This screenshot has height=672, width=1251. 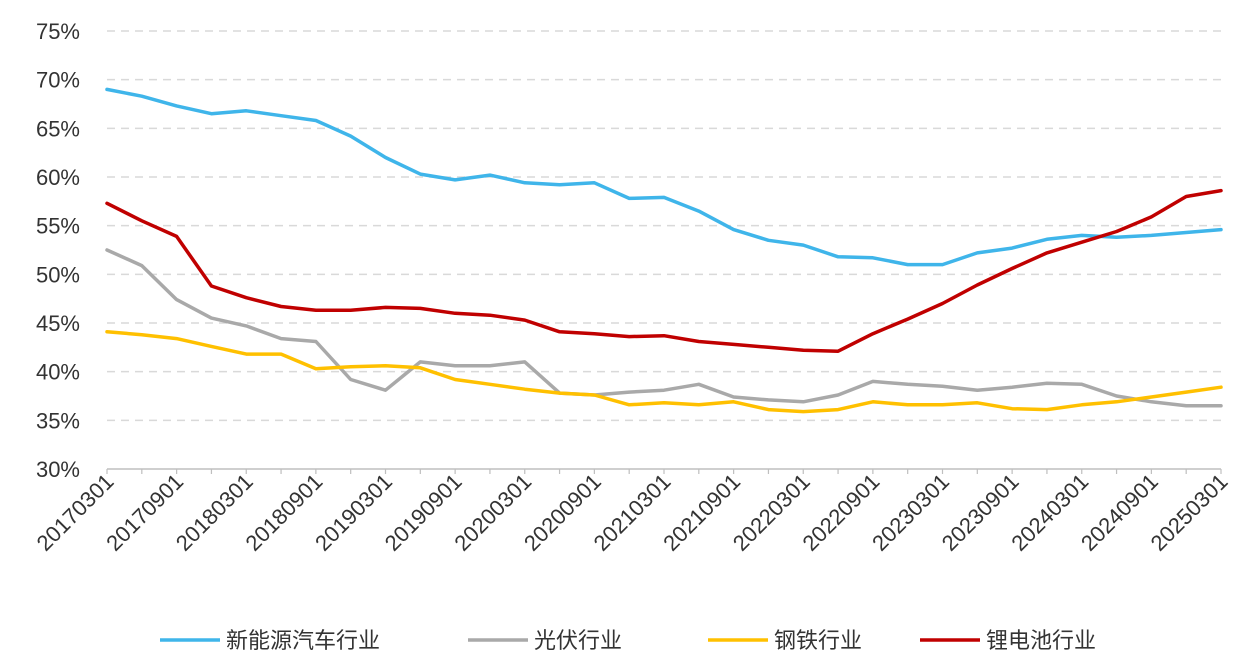 I want to click on x-tick-label: 20250301, so click(x=1189, y=512).